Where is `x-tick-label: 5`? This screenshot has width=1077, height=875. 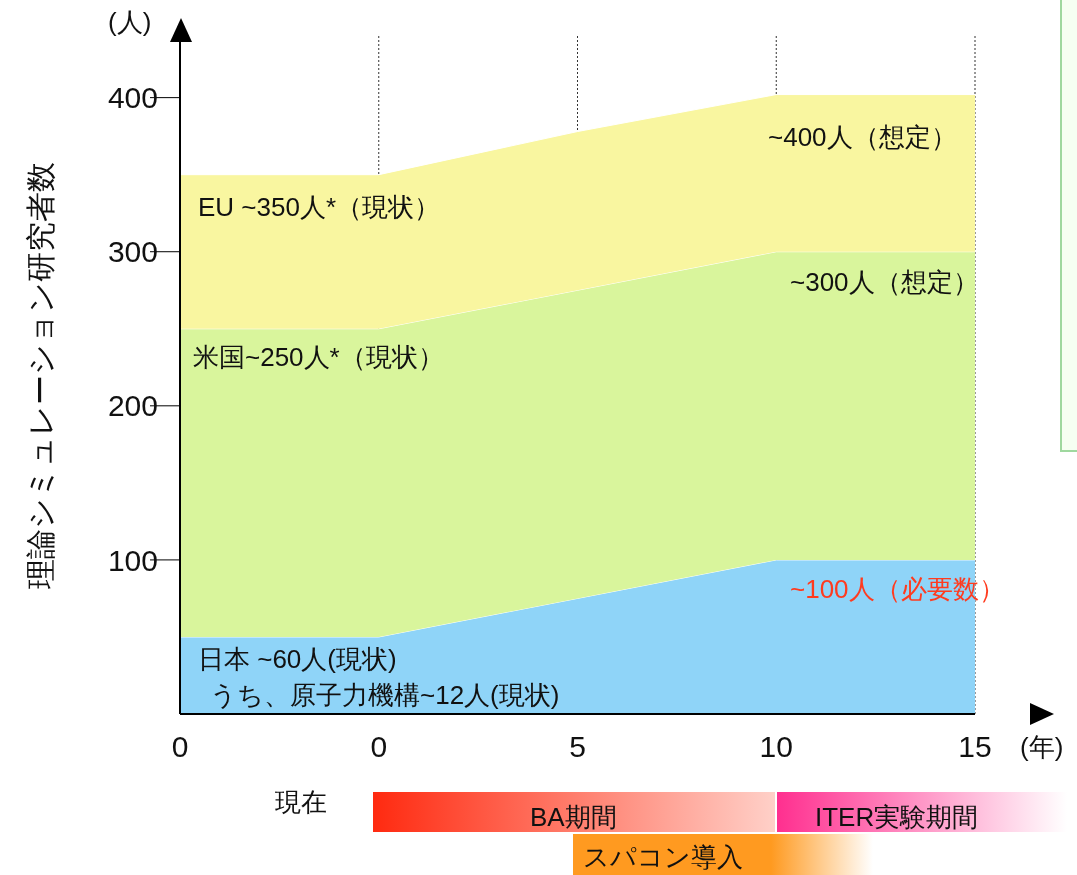 x-tick-label: 5 is located at coordinates (577, 747).